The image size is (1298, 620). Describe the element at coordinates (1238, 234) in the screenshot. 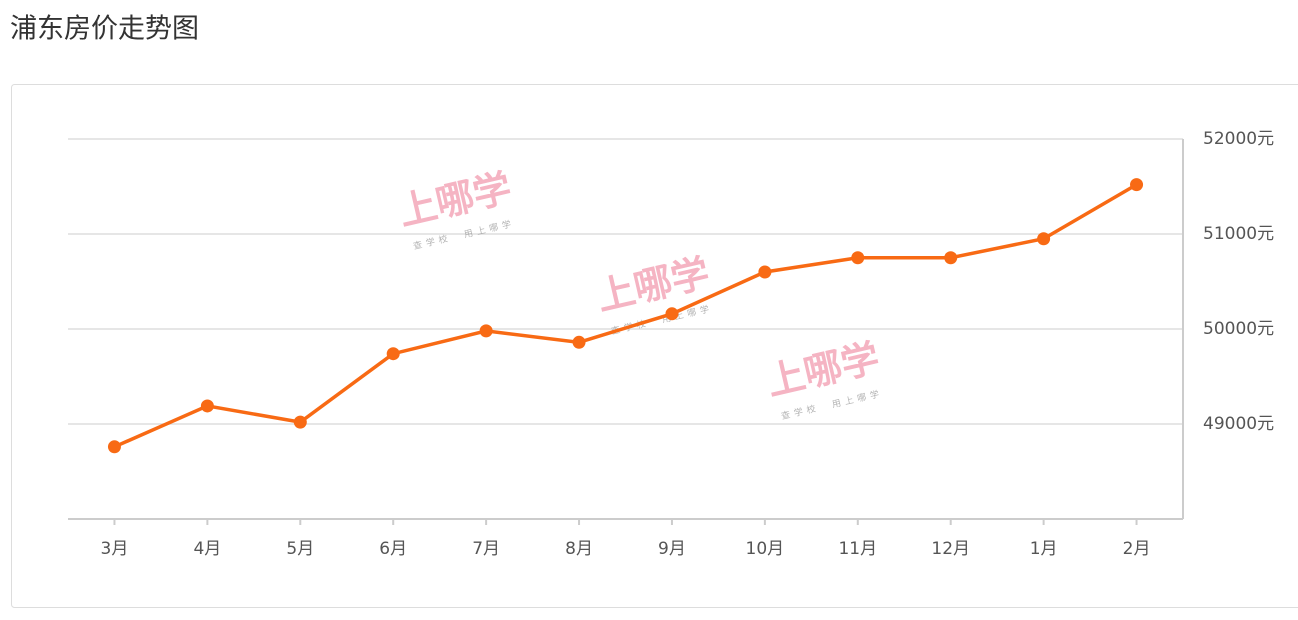

I see `y-tick-label: 51000元` at that location.